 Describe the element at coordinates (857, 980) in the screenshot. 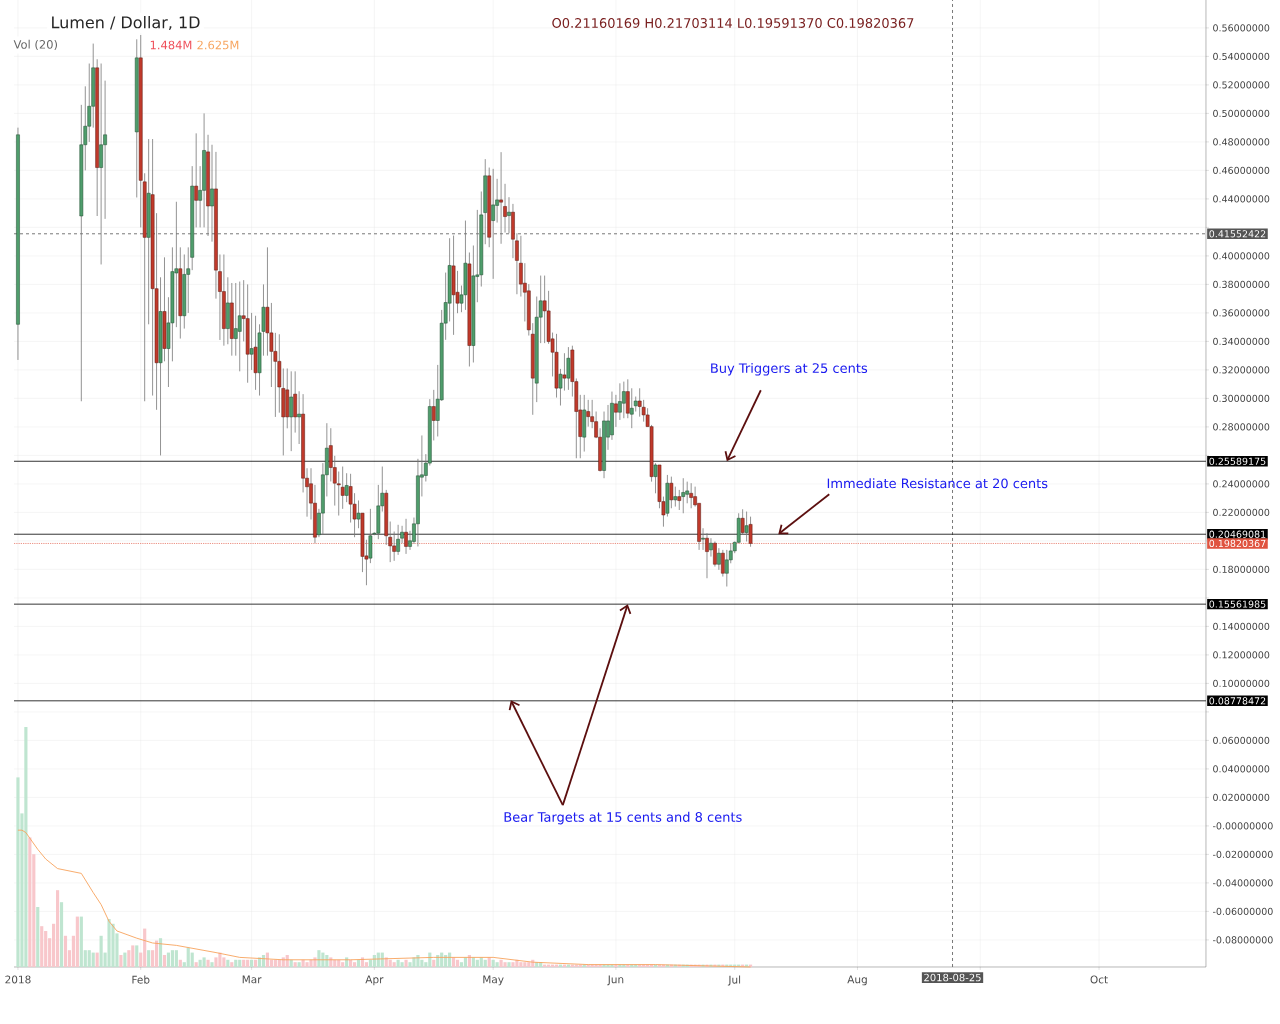

I see `x-tick-label: Aug` at that location.